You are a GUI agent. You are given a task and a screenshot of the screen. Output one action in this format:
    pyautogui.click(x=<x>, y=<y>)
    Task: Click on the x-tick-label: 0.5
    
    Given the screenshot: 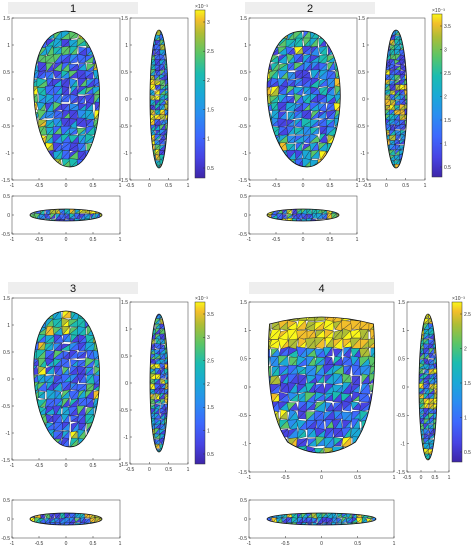 What is the action you would take?
    pyautogui.click(x=435, y=478)
    